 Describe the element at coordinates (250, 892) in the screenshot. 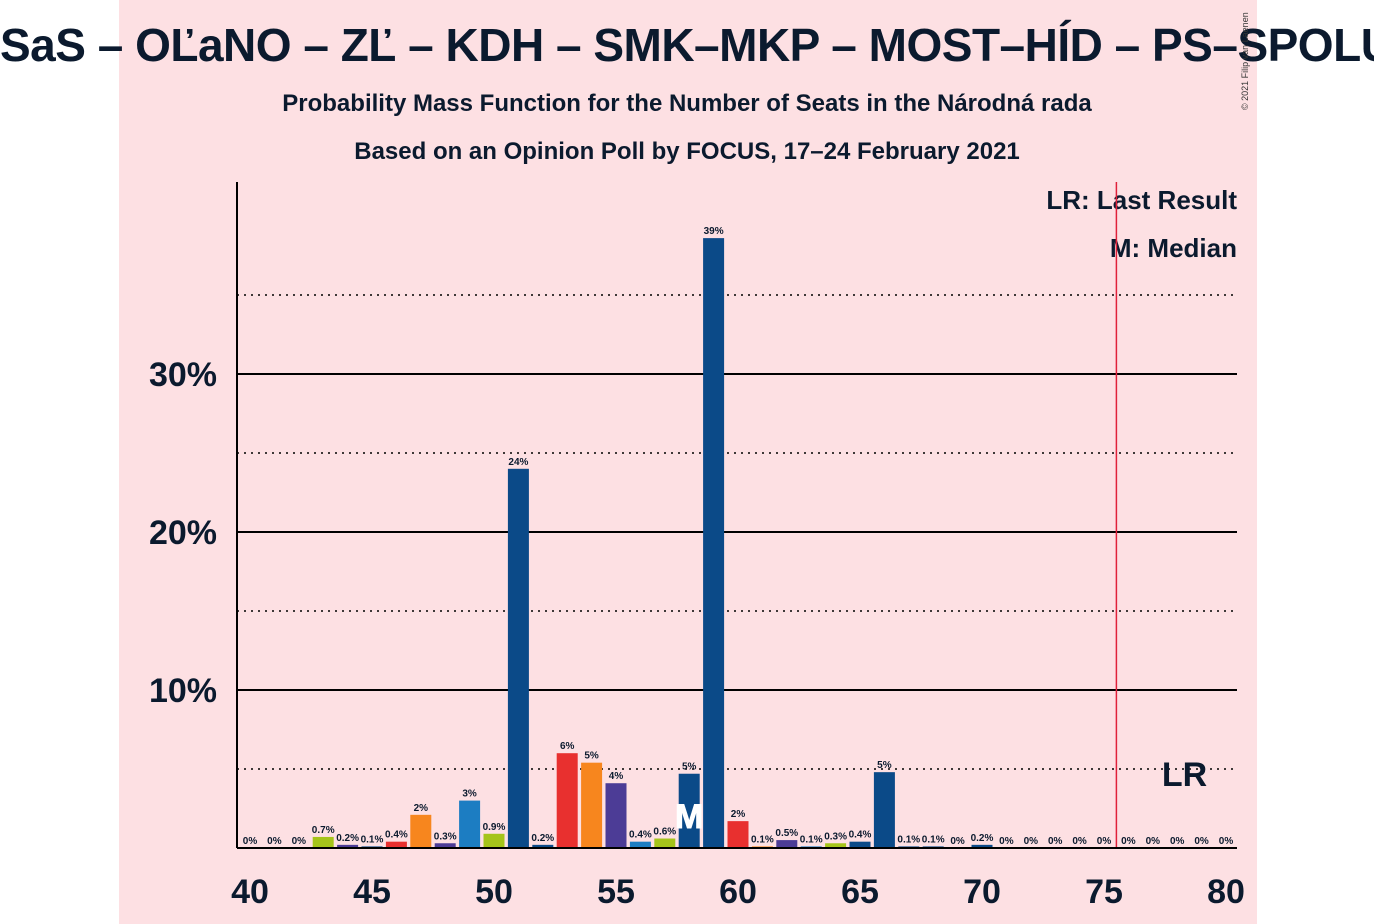

I see `x-tick-label: 40` at that location.